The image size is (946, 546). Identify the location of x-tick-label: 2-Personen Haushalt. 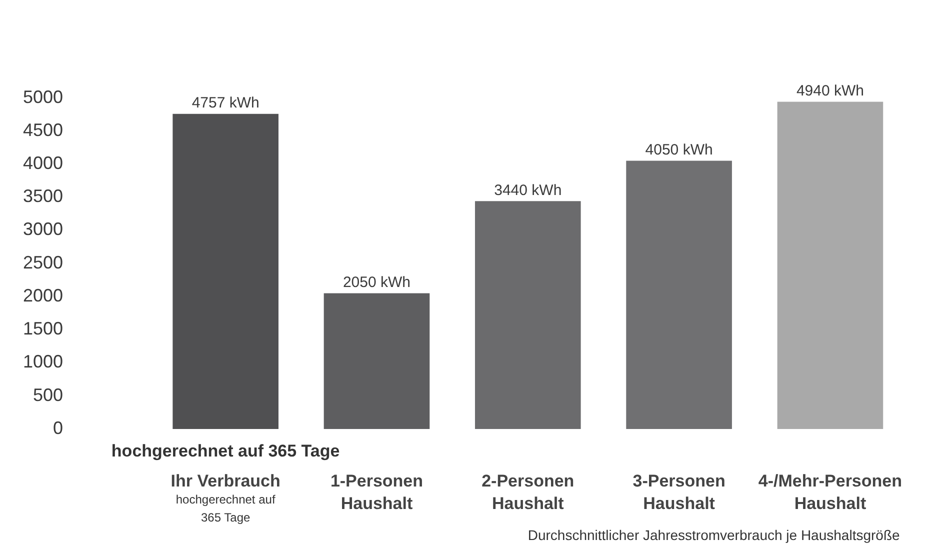
(528, 492).